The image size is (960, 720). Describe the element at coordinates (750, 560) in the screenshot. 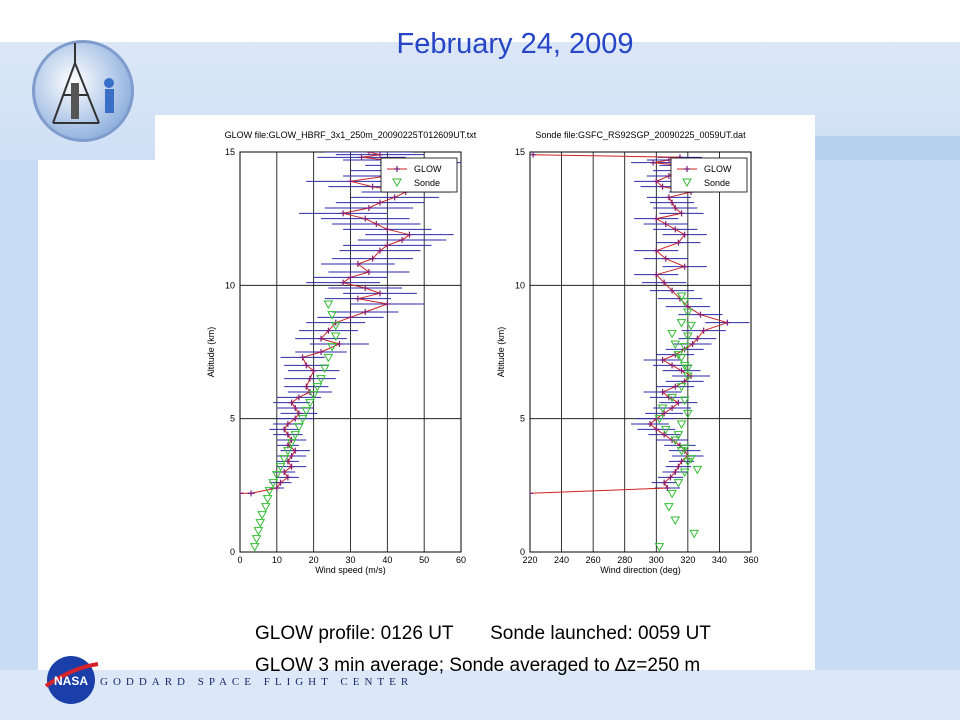

I see `x-tick-label: 360` at that location.